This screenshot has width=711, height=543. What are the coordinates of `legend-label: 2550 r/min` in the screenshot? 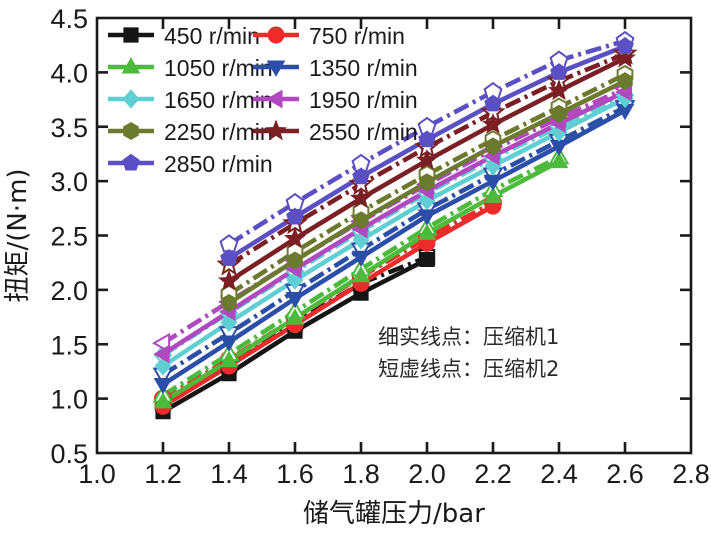 It's located at (363, 132).